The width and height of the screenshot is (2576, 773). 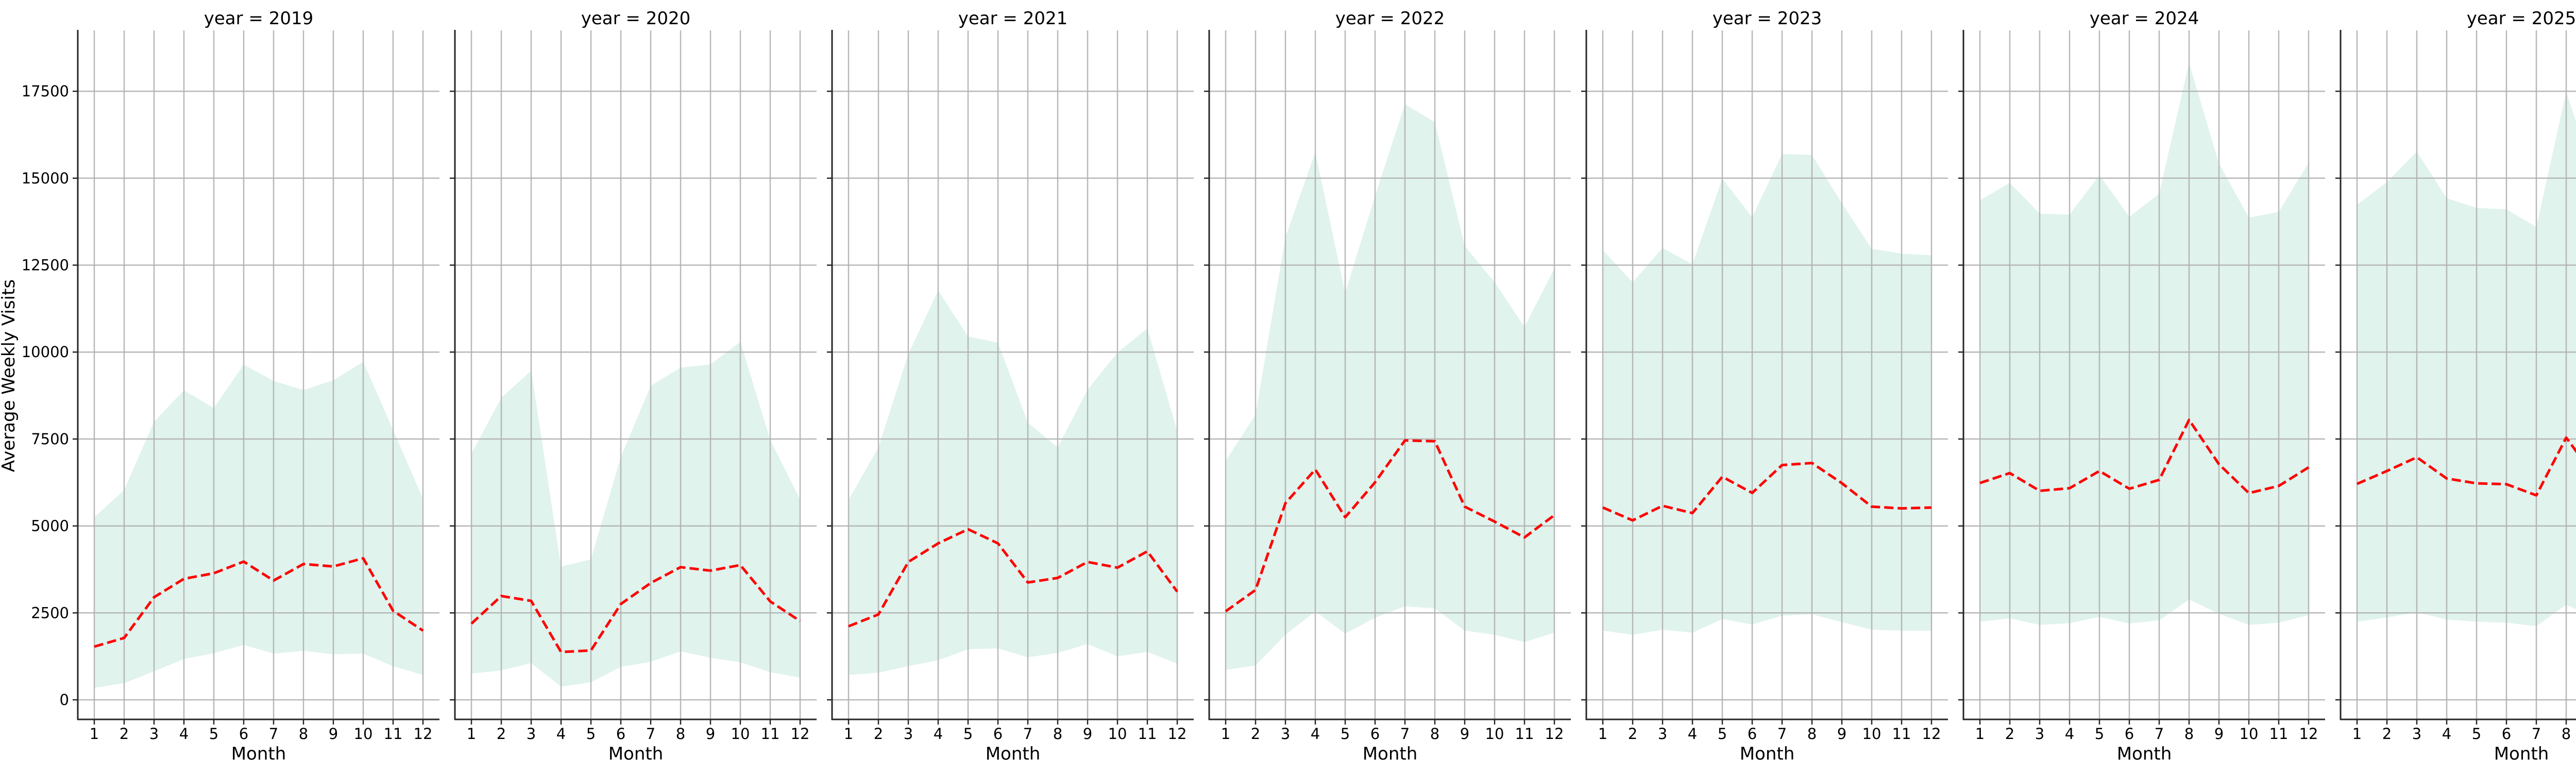 What do you see at coordinates (64, 700) in the screenshot?
I see `y-tick-label: 0` at bounding box center [64, 700].